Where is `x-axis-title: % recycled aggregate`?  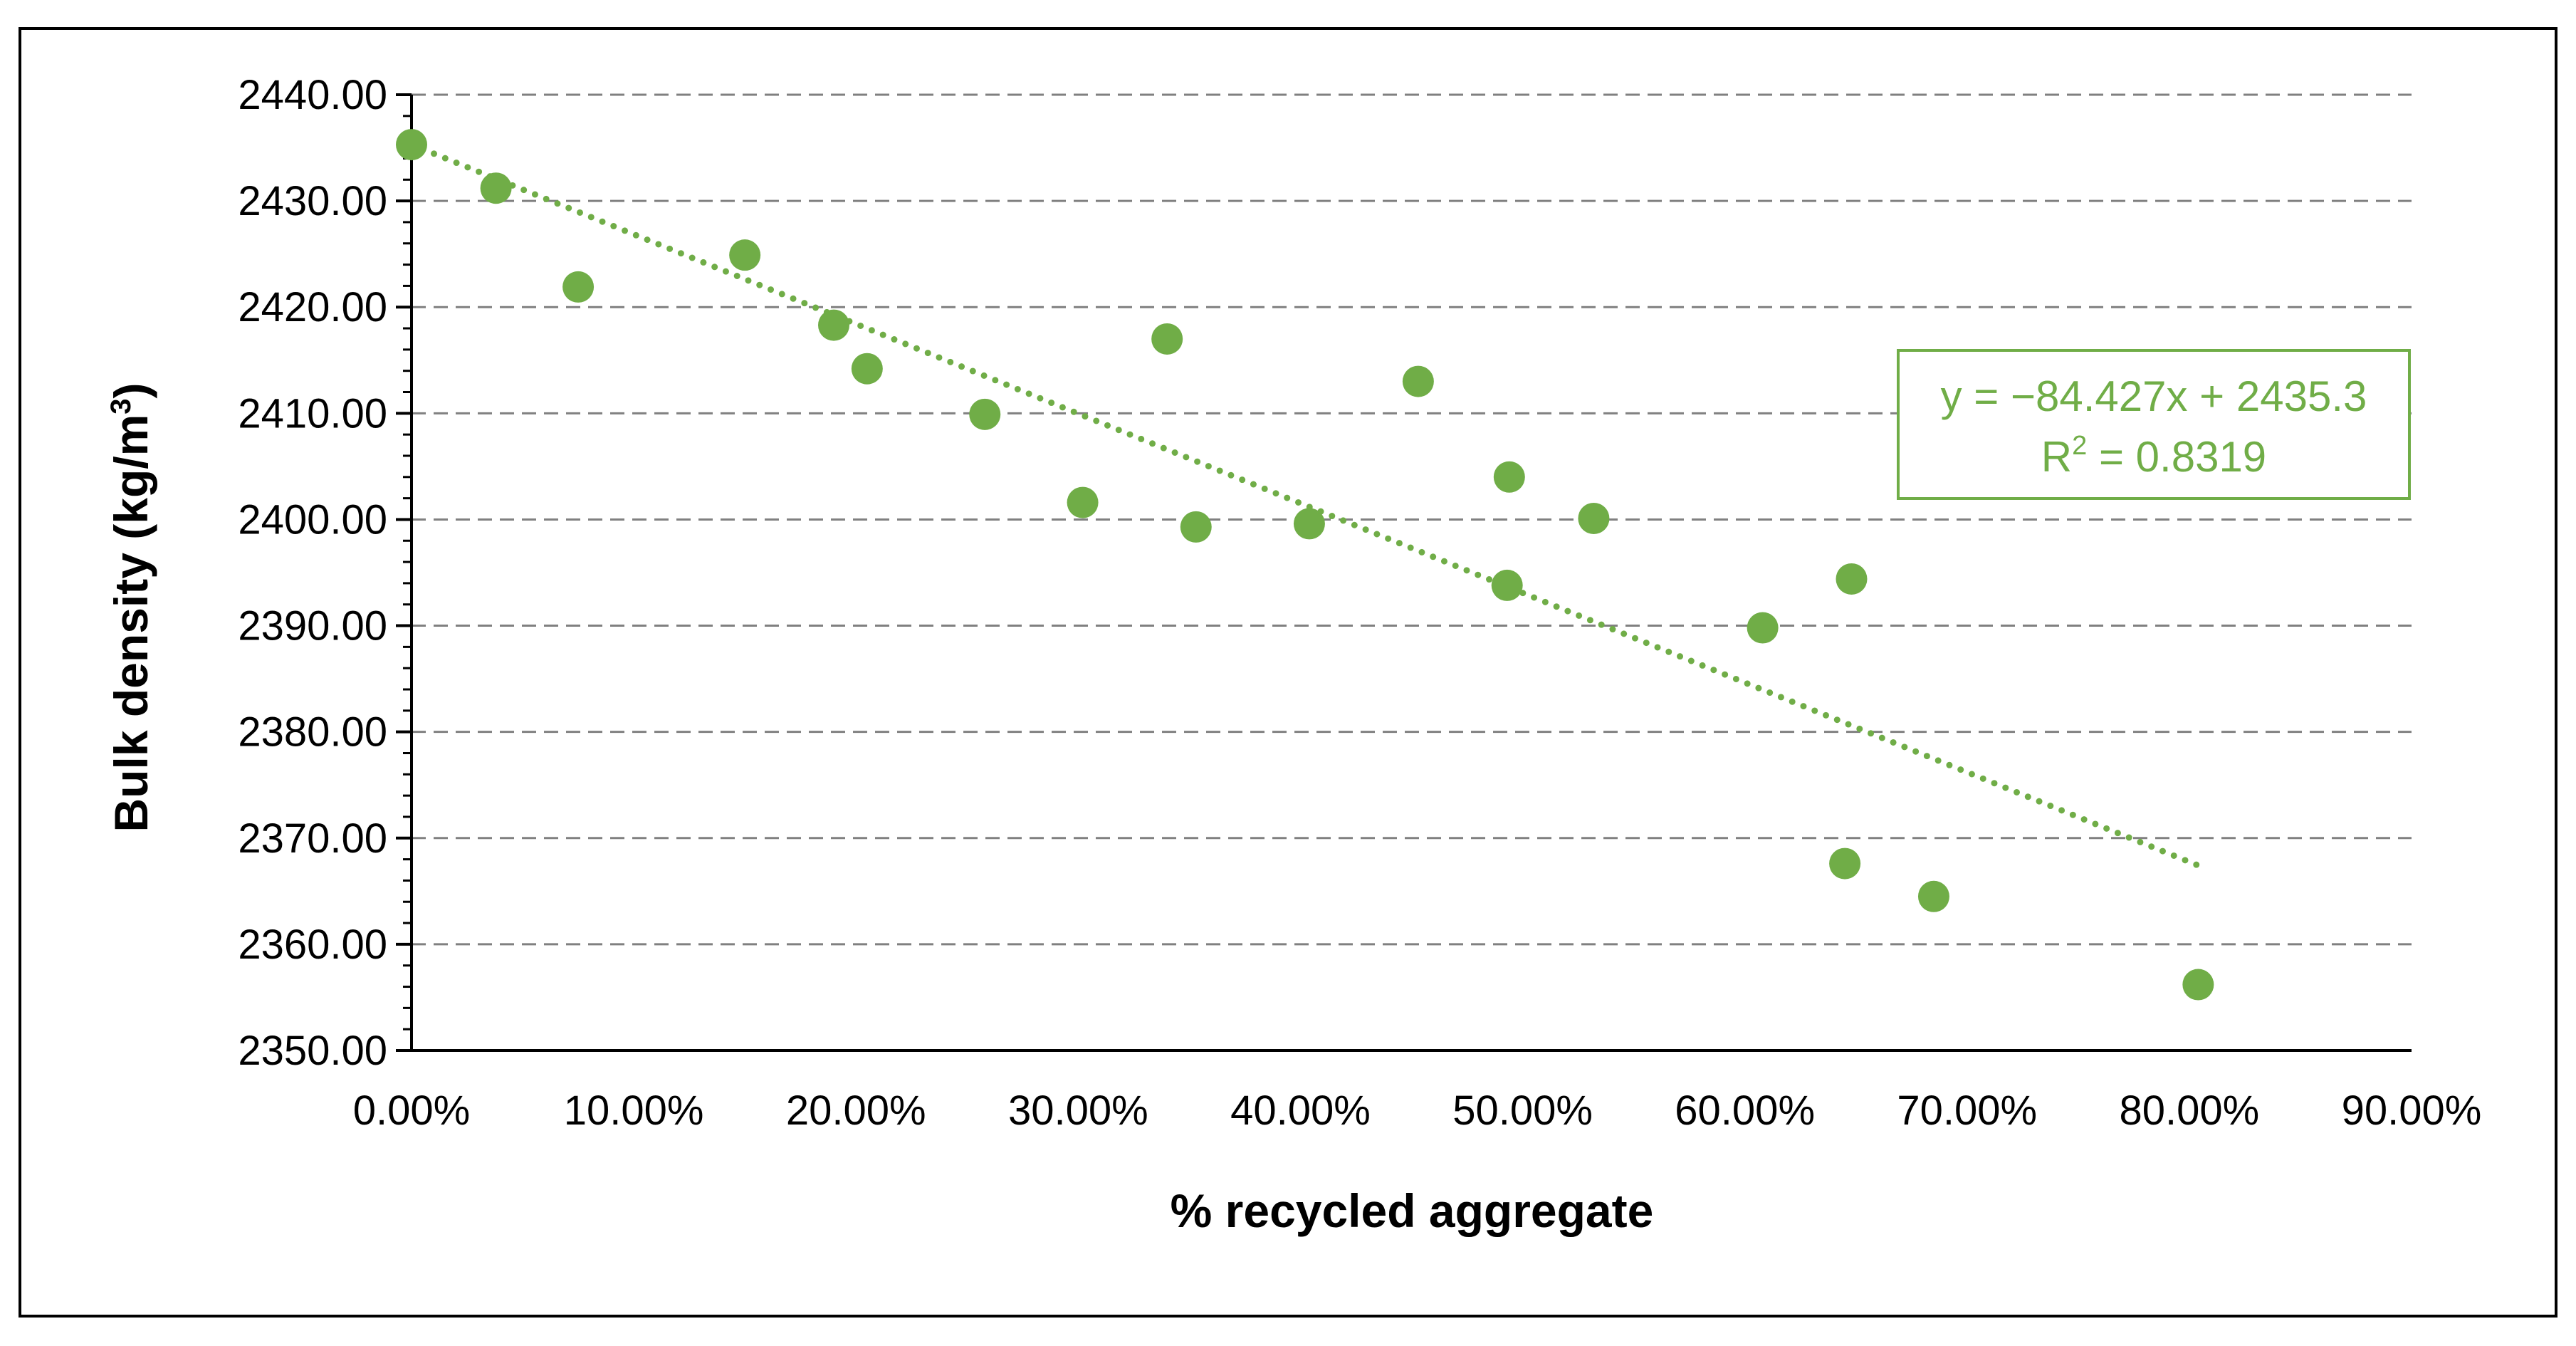 x-axis-title: % recycled aggregate is located at coordinates (1412, 1210).